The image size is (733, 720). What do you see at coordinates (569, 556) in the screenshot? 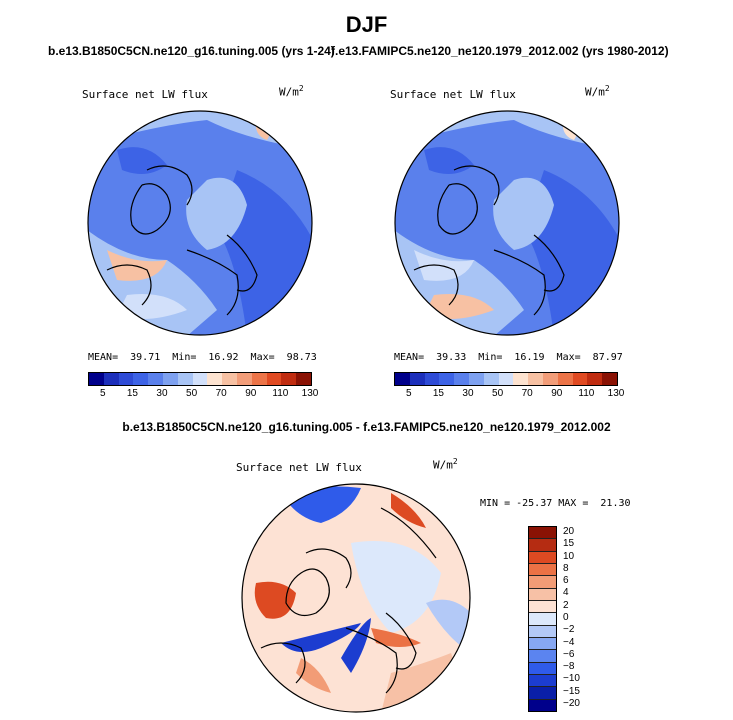
I see `diff-colorbar-tick: 10` at bounding box center [569, 556].